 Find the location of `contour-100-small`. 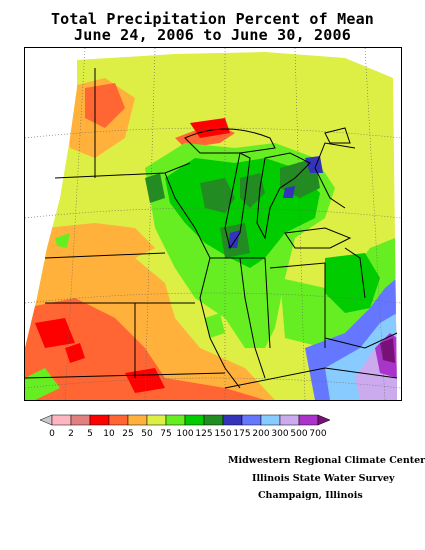

contour-100-small is located at coordinates (62, 240).